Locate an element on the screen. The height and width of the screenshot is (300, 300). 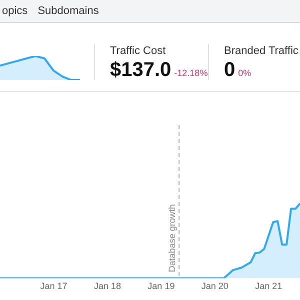
text: Traffic Cost is located at coordinates (138, 51).